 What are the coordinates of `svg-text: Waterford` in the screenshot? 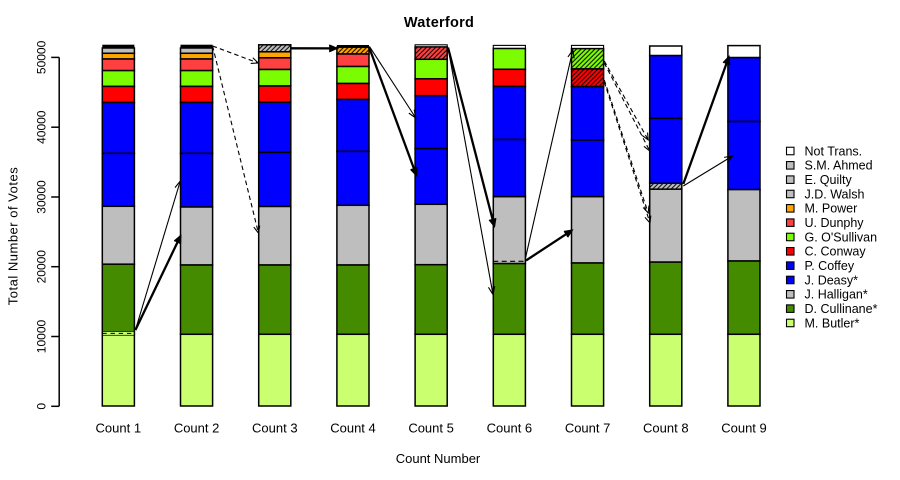 It's located at (439, 23).